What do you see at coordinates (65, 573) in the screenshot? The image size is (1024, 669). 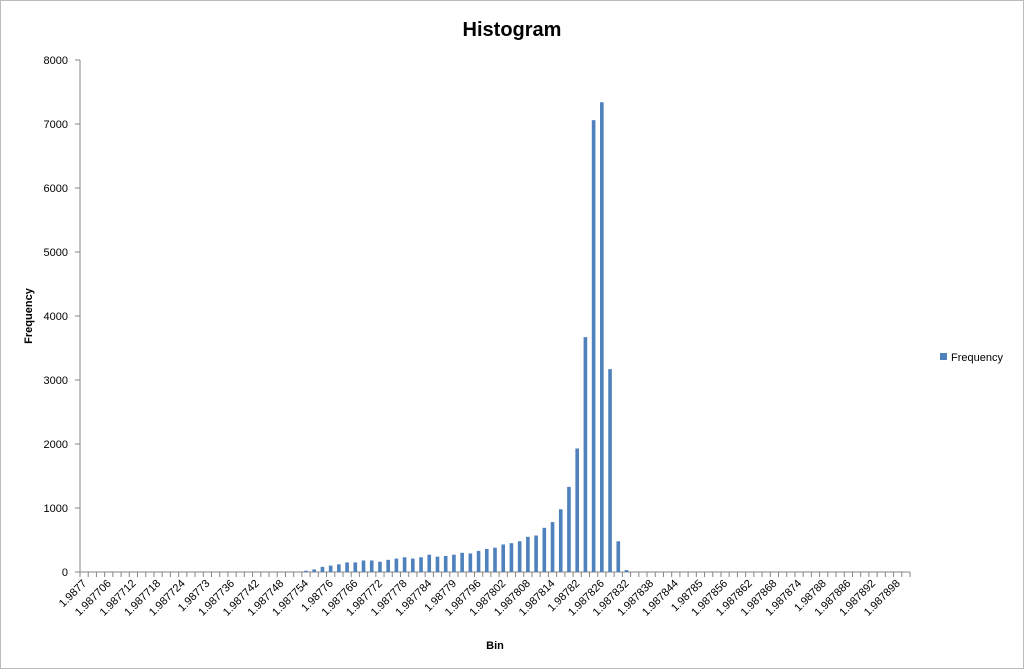 I see `y-tick-label: 0` at bounding box center [65, 573].